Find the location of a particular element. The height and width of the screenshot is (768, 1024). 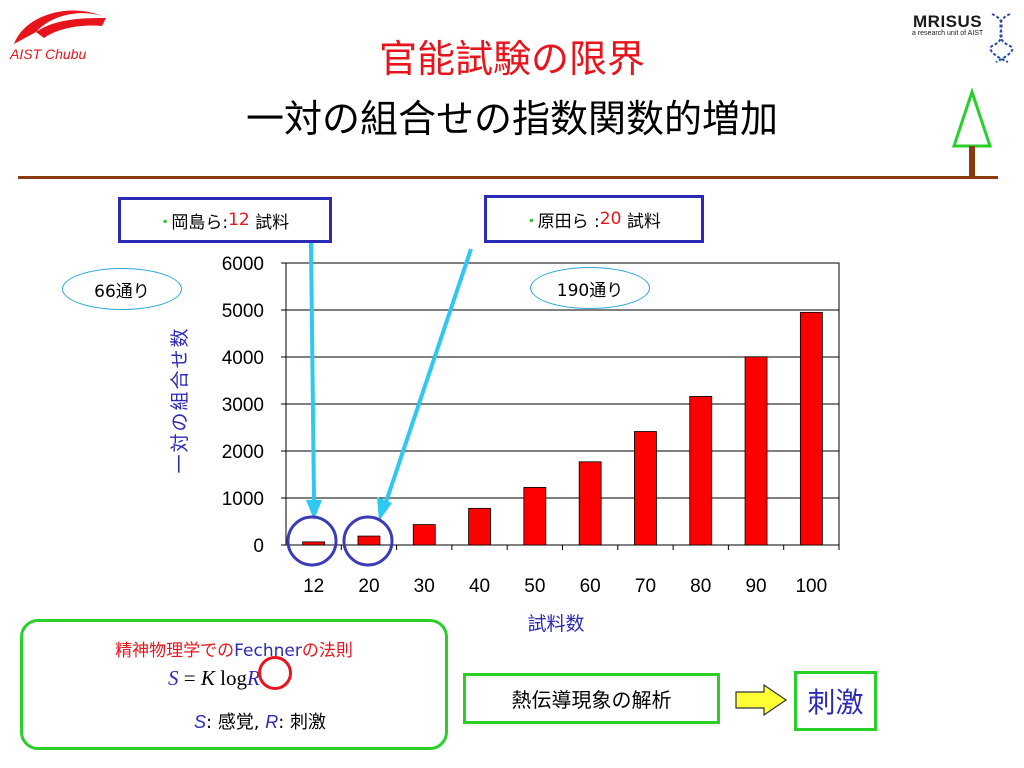

legend-s: S is located at coordinates (199, 722).